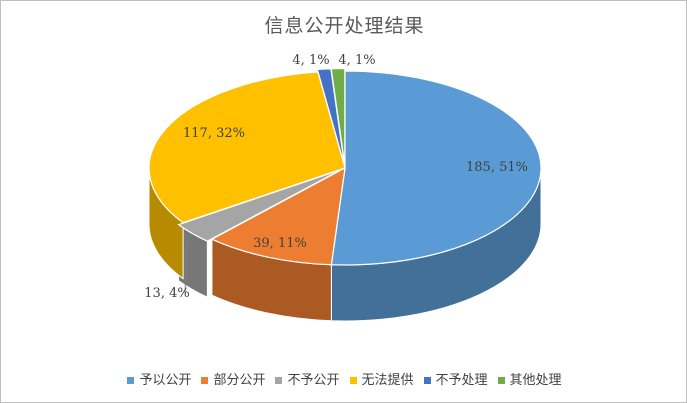 Image resolution: width=687 pixels, height=403 pixels. I want to click on chart-legend: 予以公开 部分公开 不予公开 无法提供 不予处理 其他处理, so click(343, 378).